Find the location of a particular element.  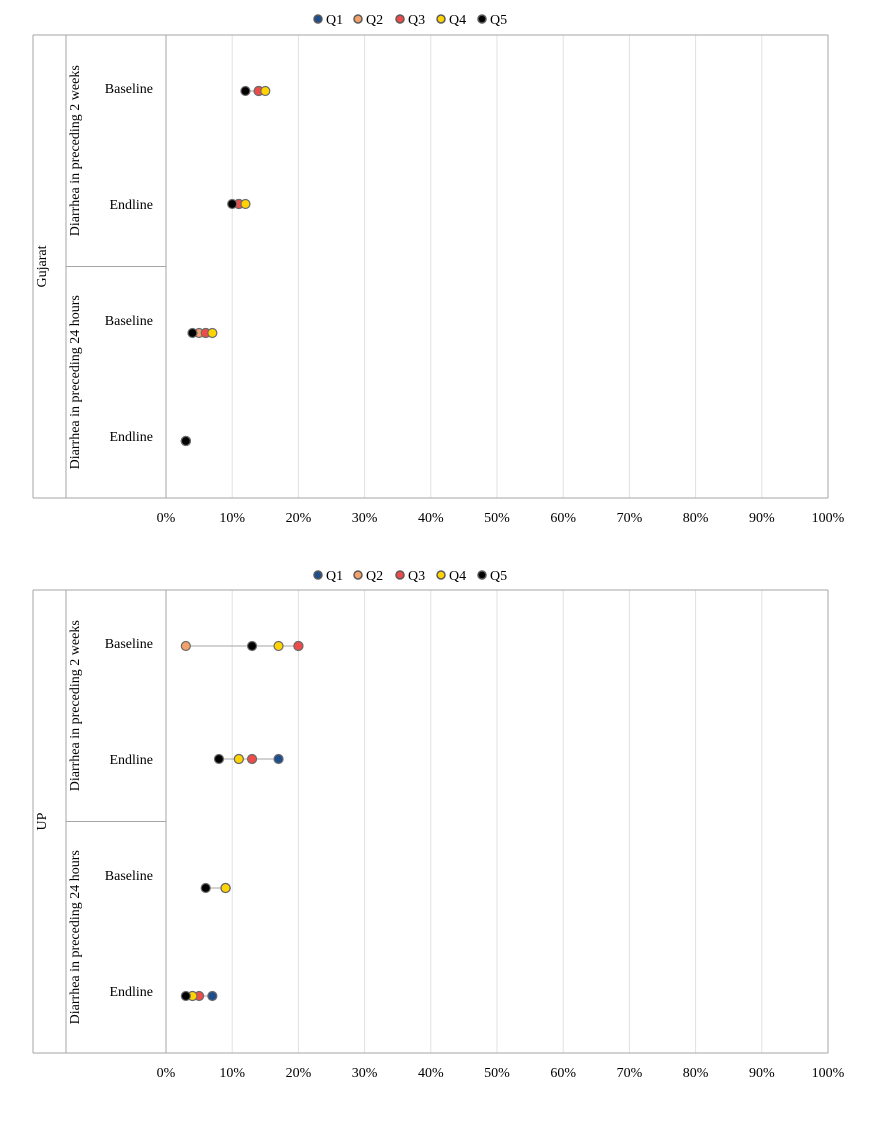

region-label: Gujarat is located at coordinates (42, 266).